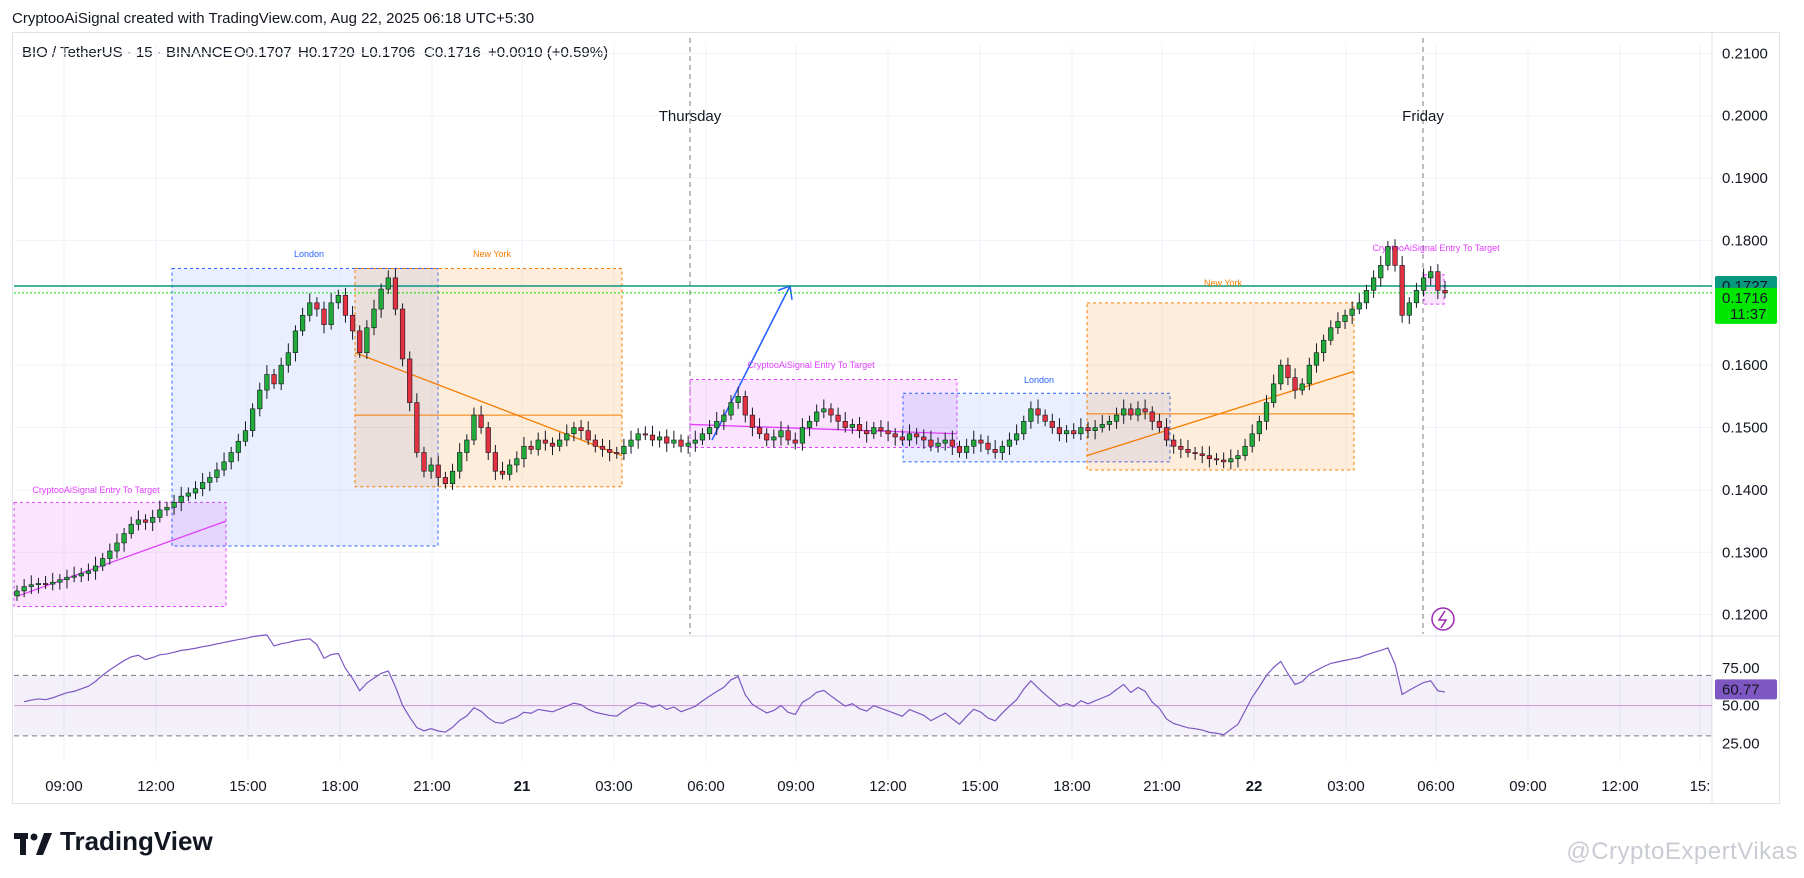 The width and height of the screenshot is (1804, 878). What do you see at coordinates (1745, 615) in the screenshot?
I see `price-tick-label: 0.1200` at bounding box center [1745, 615].